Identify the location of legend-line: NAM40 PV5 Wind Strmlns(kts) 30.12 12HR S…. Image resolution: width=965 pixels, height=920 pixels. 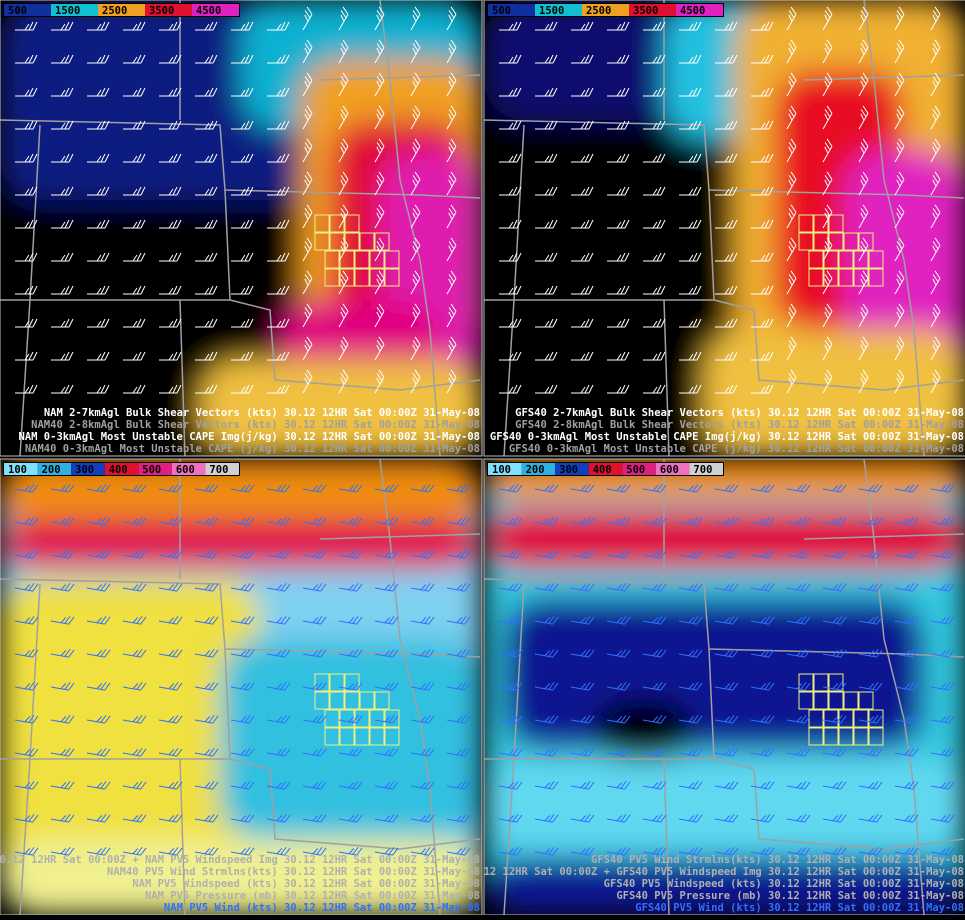
(293, 872).